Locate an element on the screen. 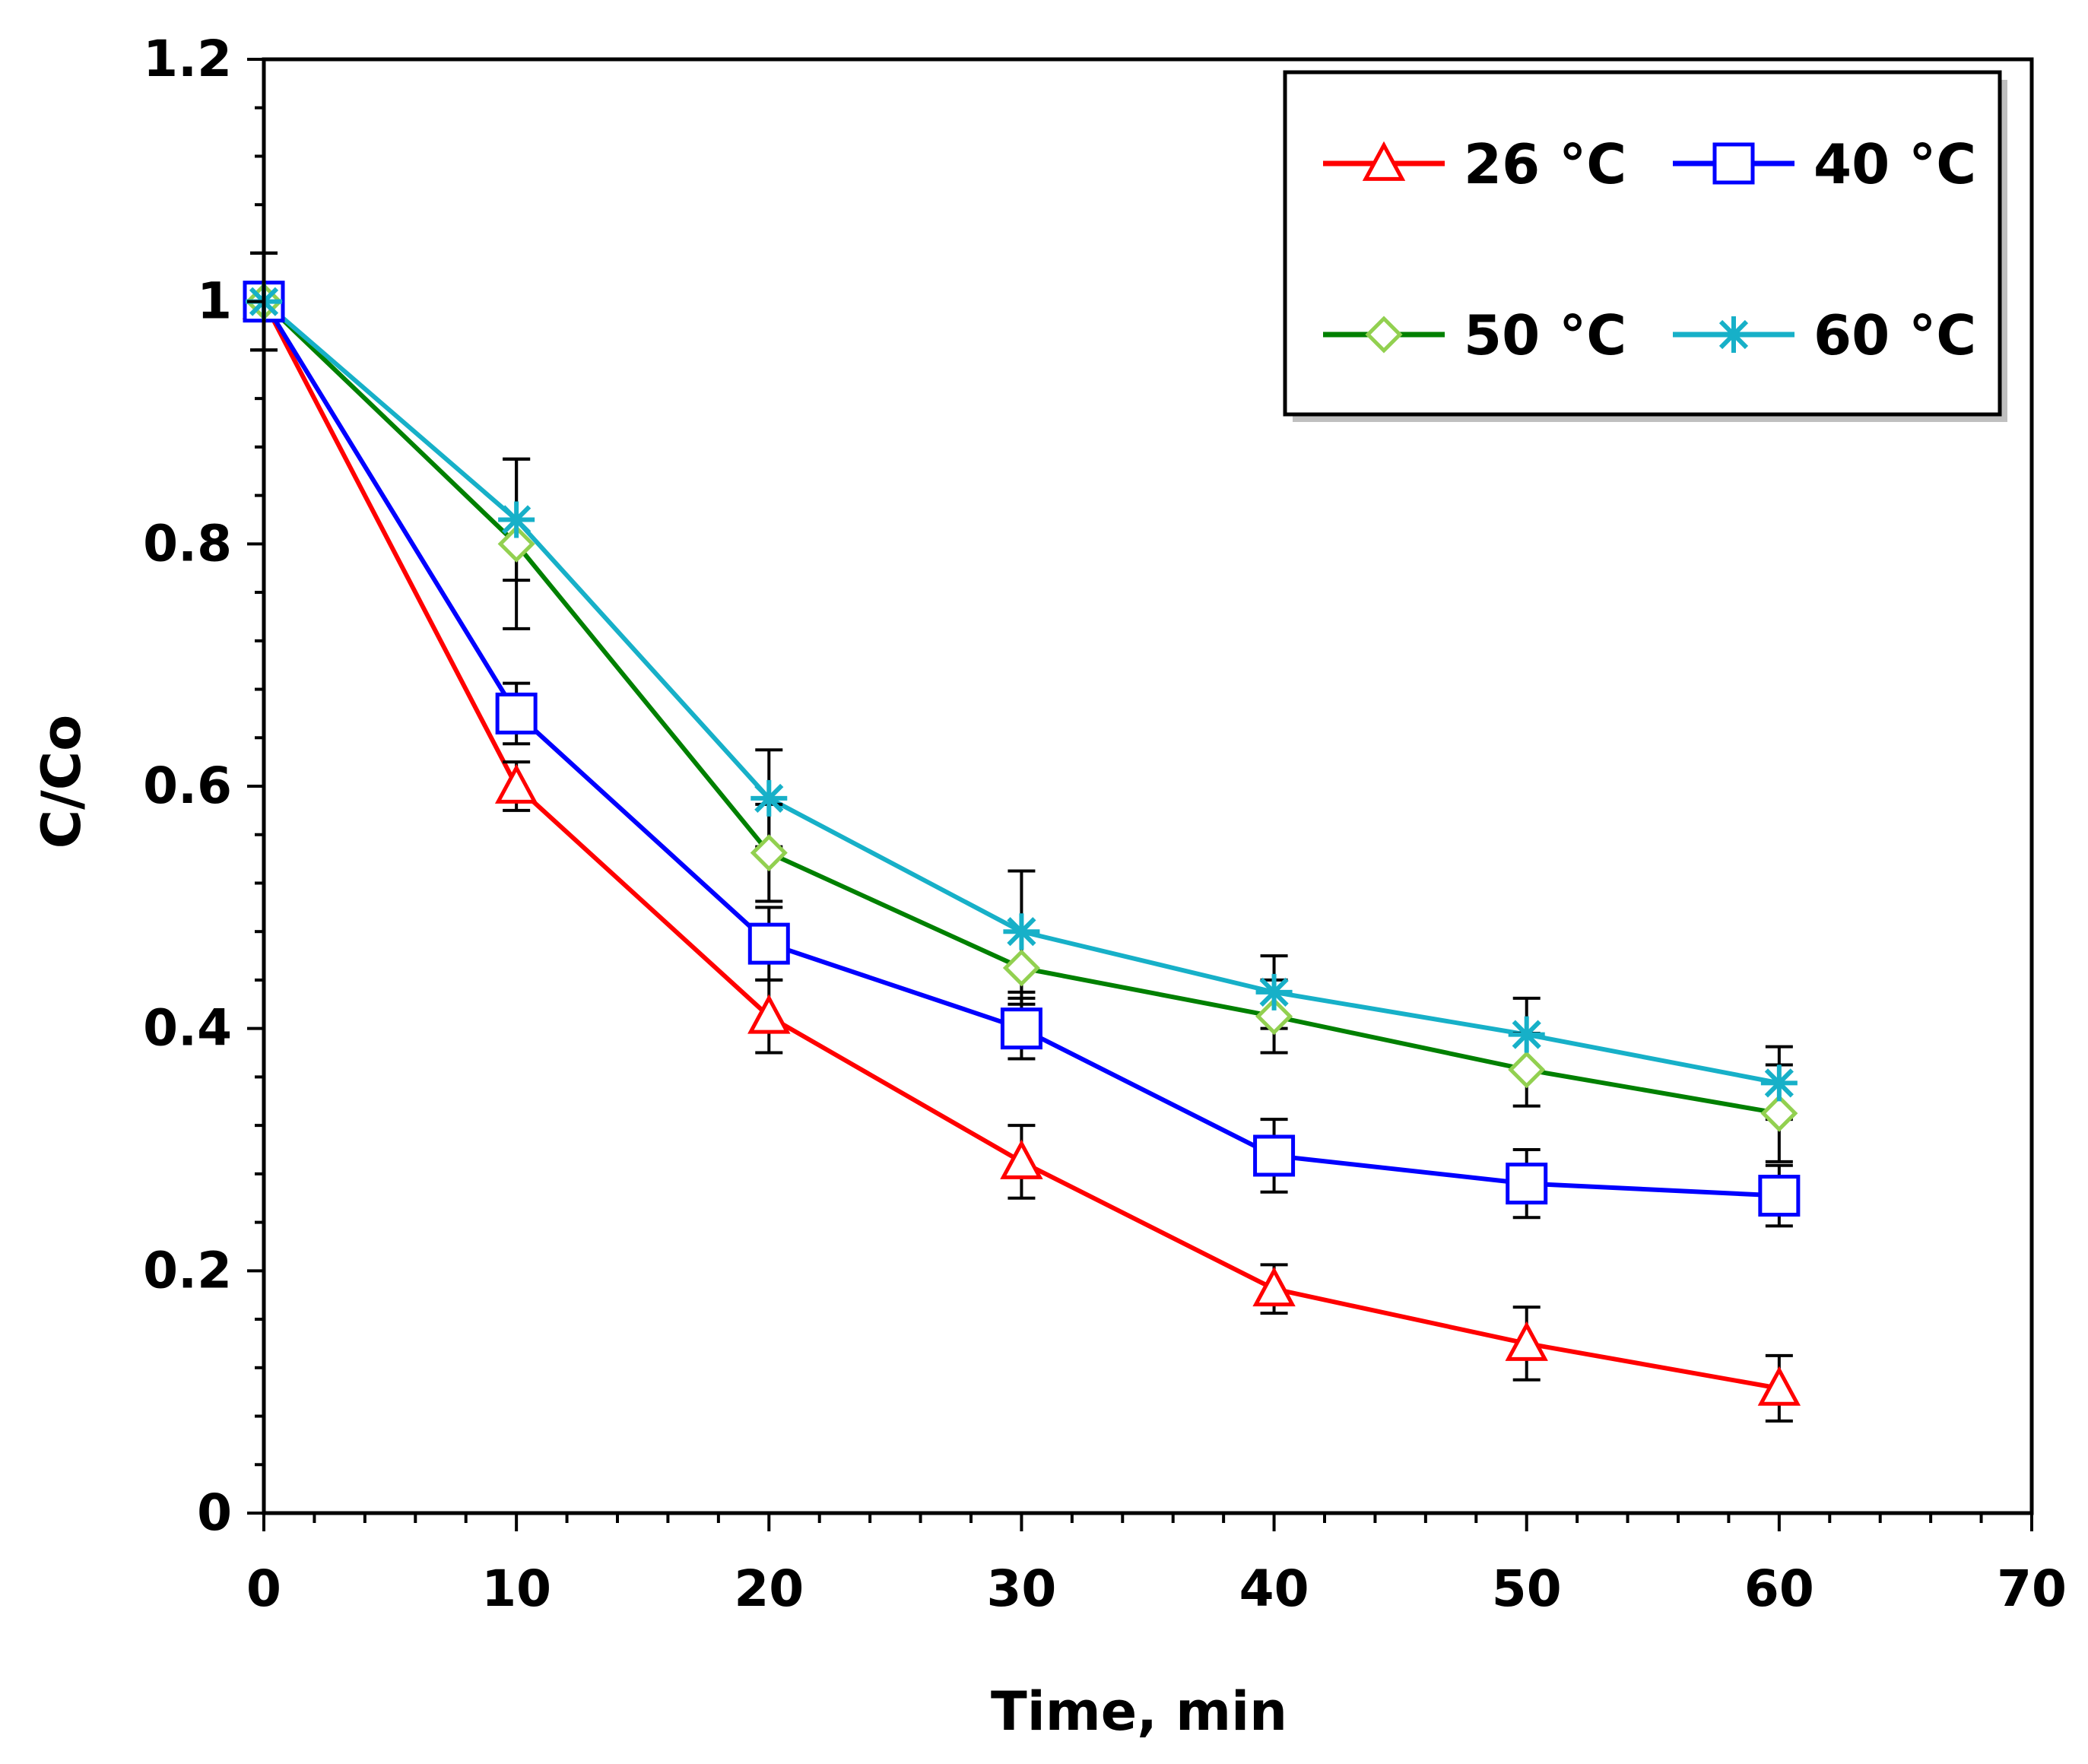 Image resolution: width=2088 pixels, height=1764 pixels. legend-entry-3: 60 °C is located at coordinates (1825, 335).